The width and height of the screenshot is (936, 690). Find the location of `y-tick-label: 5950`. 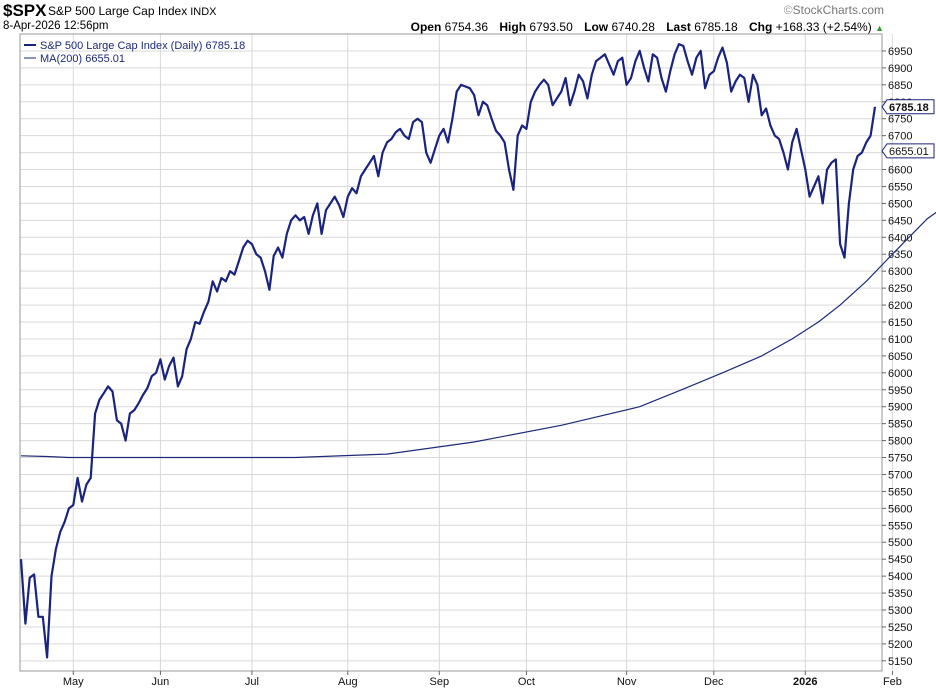

y-tick-label: 5950 is located at coordinates (900, 391).